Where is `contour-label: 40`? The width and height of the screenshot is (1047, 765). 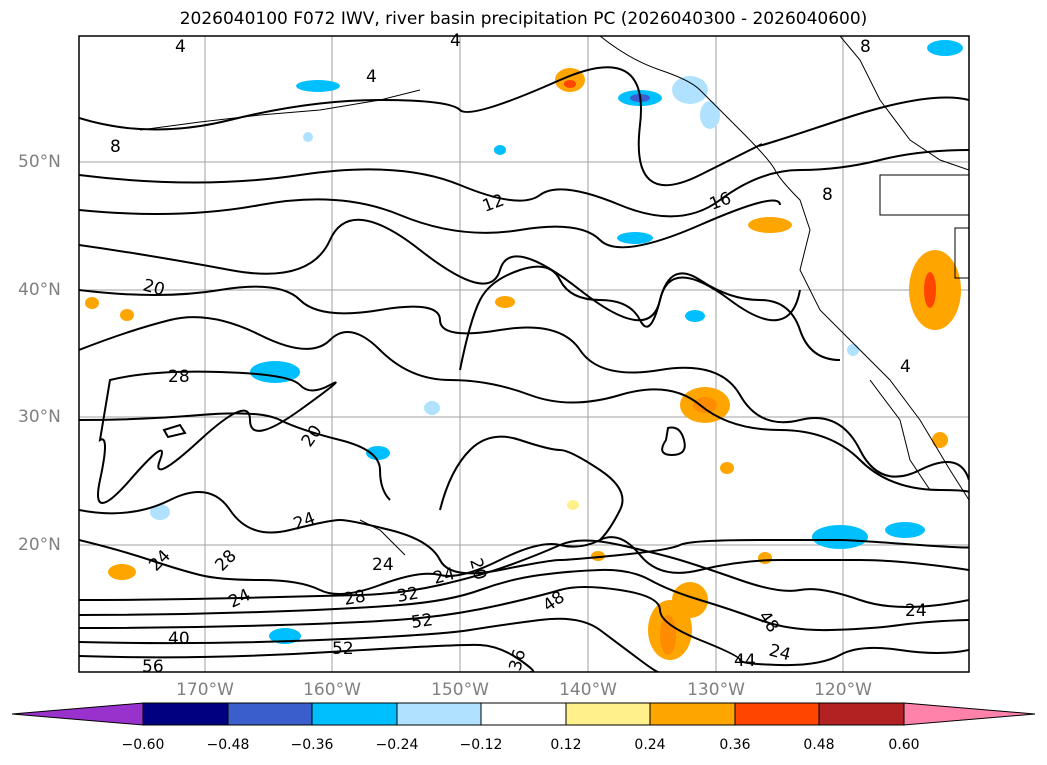
contour-label: 40 is located at coordinates (179, 639).